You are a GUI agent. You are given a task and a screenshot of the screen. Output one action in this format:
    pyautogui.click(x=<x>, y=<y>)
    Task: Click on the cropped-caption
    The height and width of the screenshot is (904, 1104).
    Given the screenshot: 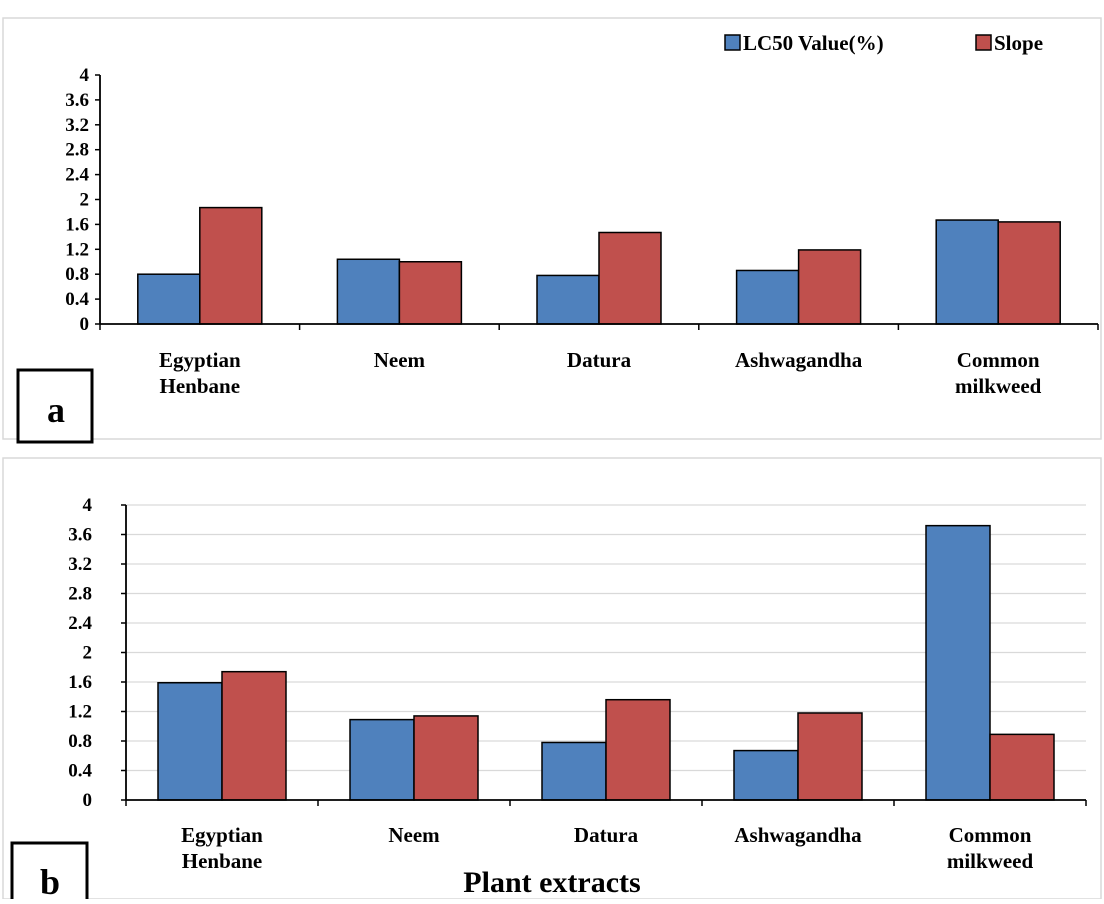 What is the action you would take?
    pyautogui.click(x=600, y=3)
    